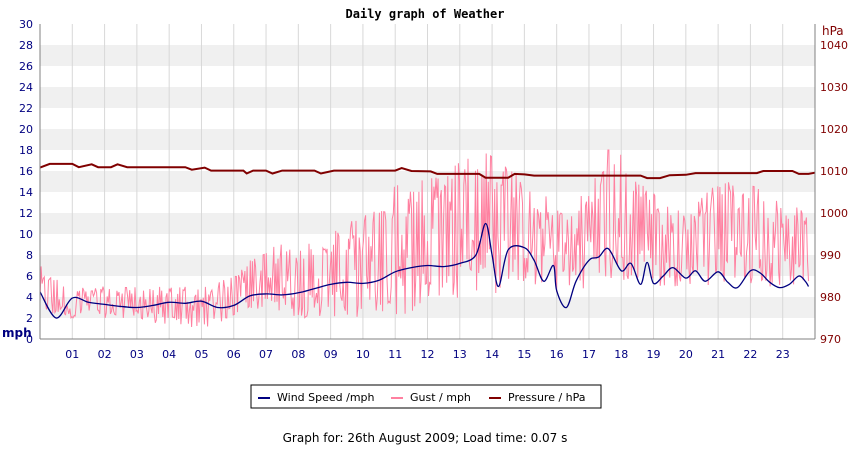 This screenshot has width=850, height=450. Describe the element at coordinates (137, 354) in the screenshot. I see `x-tick-label: 03` at that location.